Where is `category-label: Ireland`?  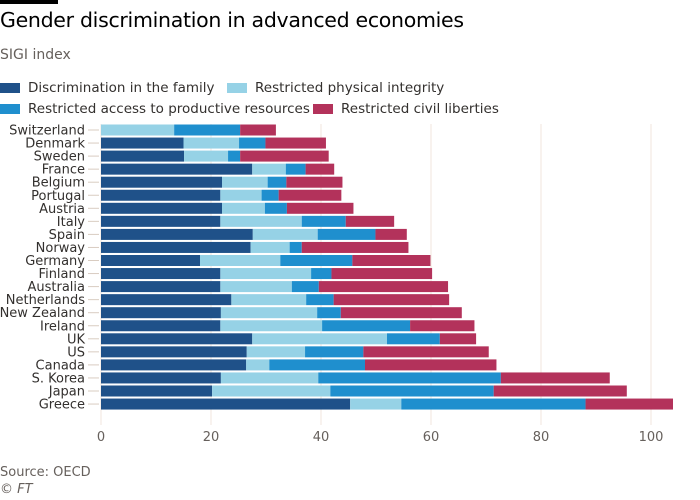 category-label: Ireland is located at coordinates (62, 326).